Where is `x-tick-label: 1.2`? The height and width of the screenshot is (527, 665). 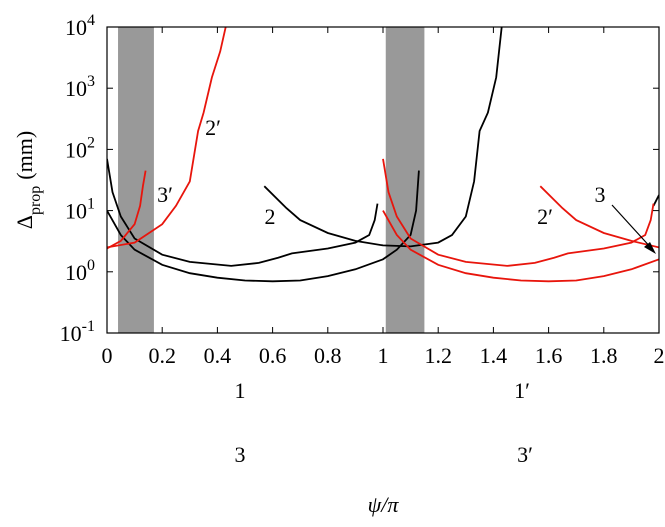 x-tick-label: 1.2 is located at coordinates (438, 355).